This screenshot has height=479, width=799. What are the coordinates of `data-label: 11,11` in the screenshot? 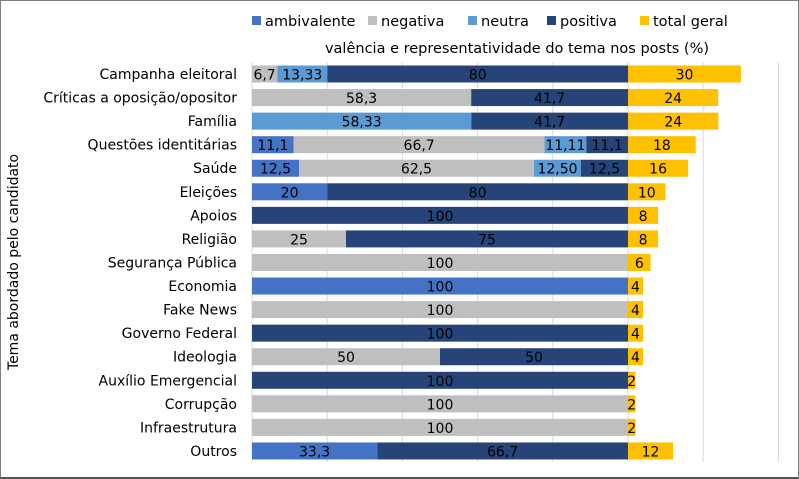 It's located at (565, 146).